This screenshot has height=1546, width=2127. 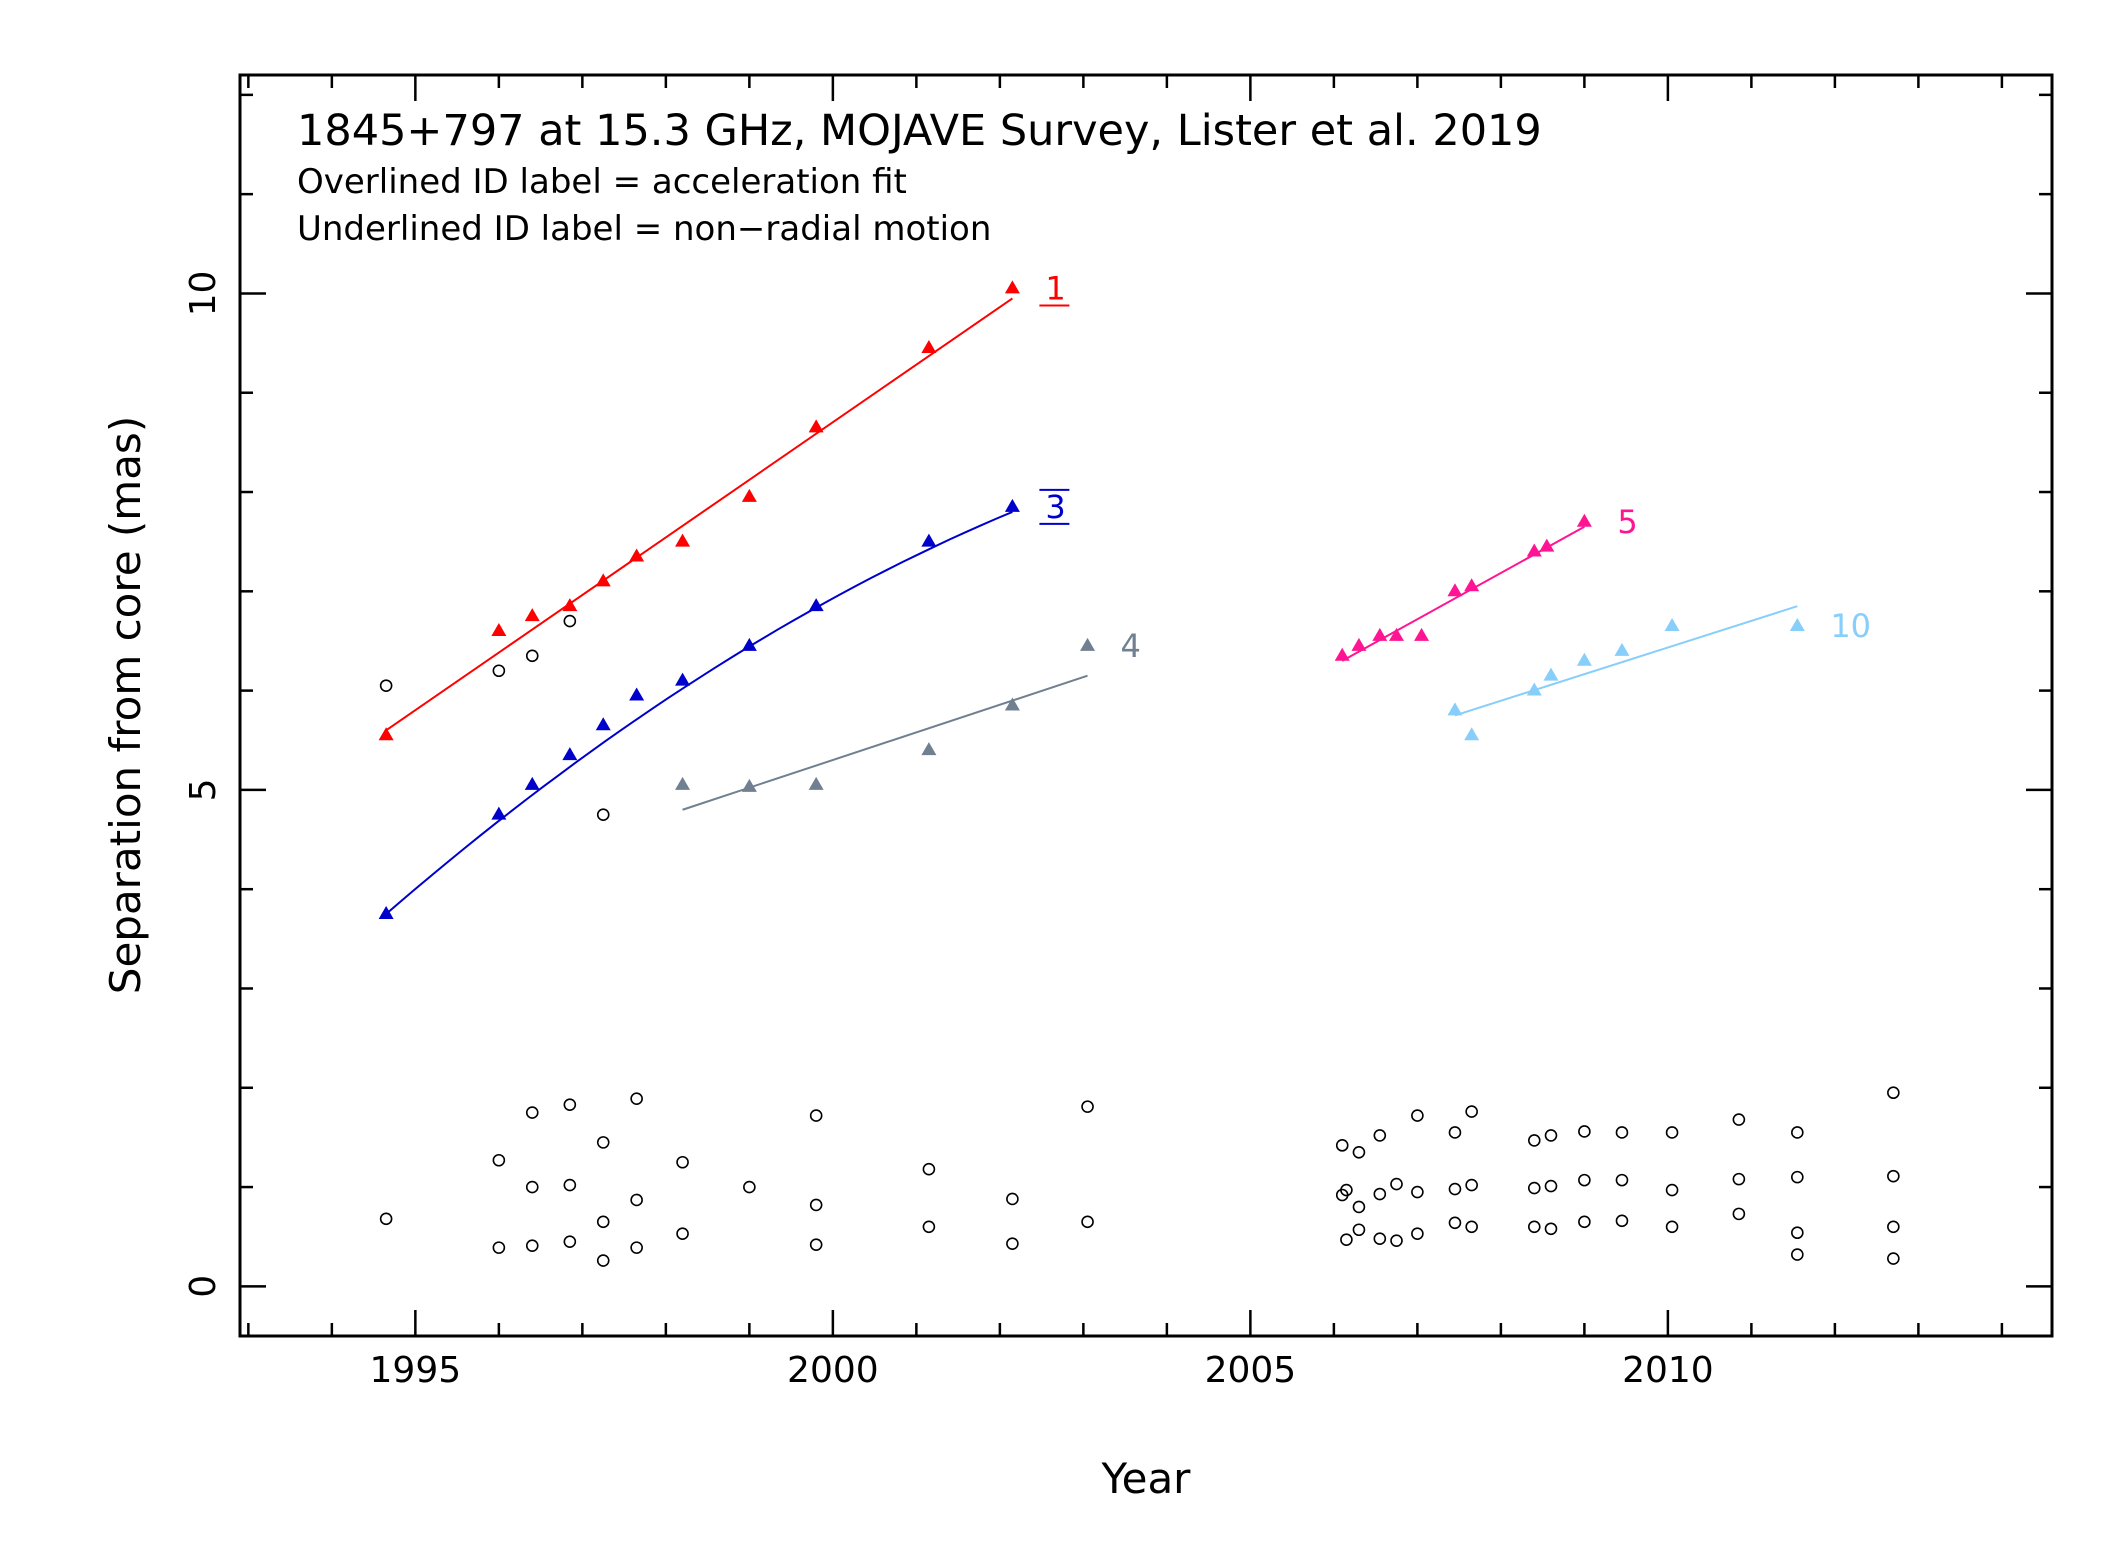 What do you see at coordinates (1055, 507) in the screenshot?
I see `component-3-label: 3` at bounding box center [1055, 507].